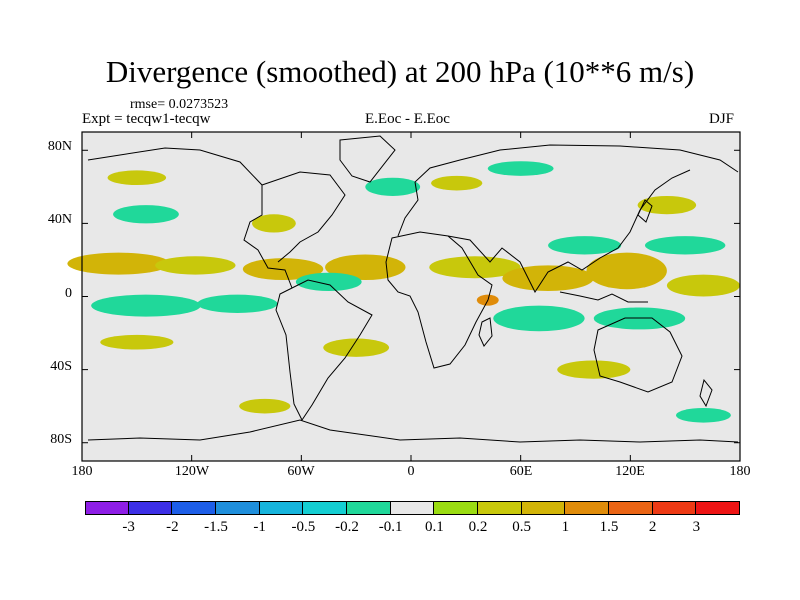 The height and width of the screenshot is (600, 800). I want to click on coastline-new-zealand, so click(706, 393).